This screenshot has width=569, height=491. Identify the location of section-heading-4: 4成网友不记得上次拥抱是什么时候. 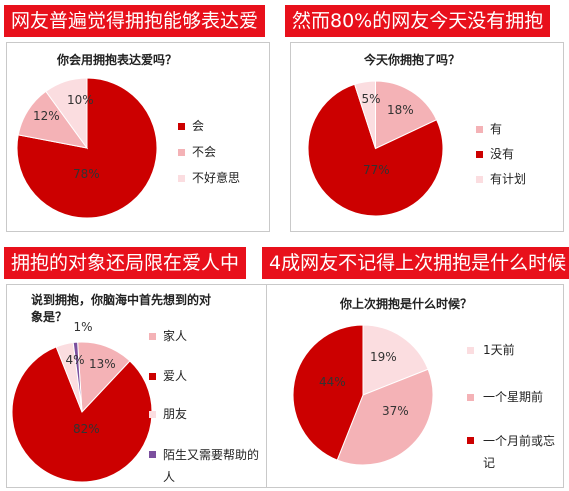
(415, 263).